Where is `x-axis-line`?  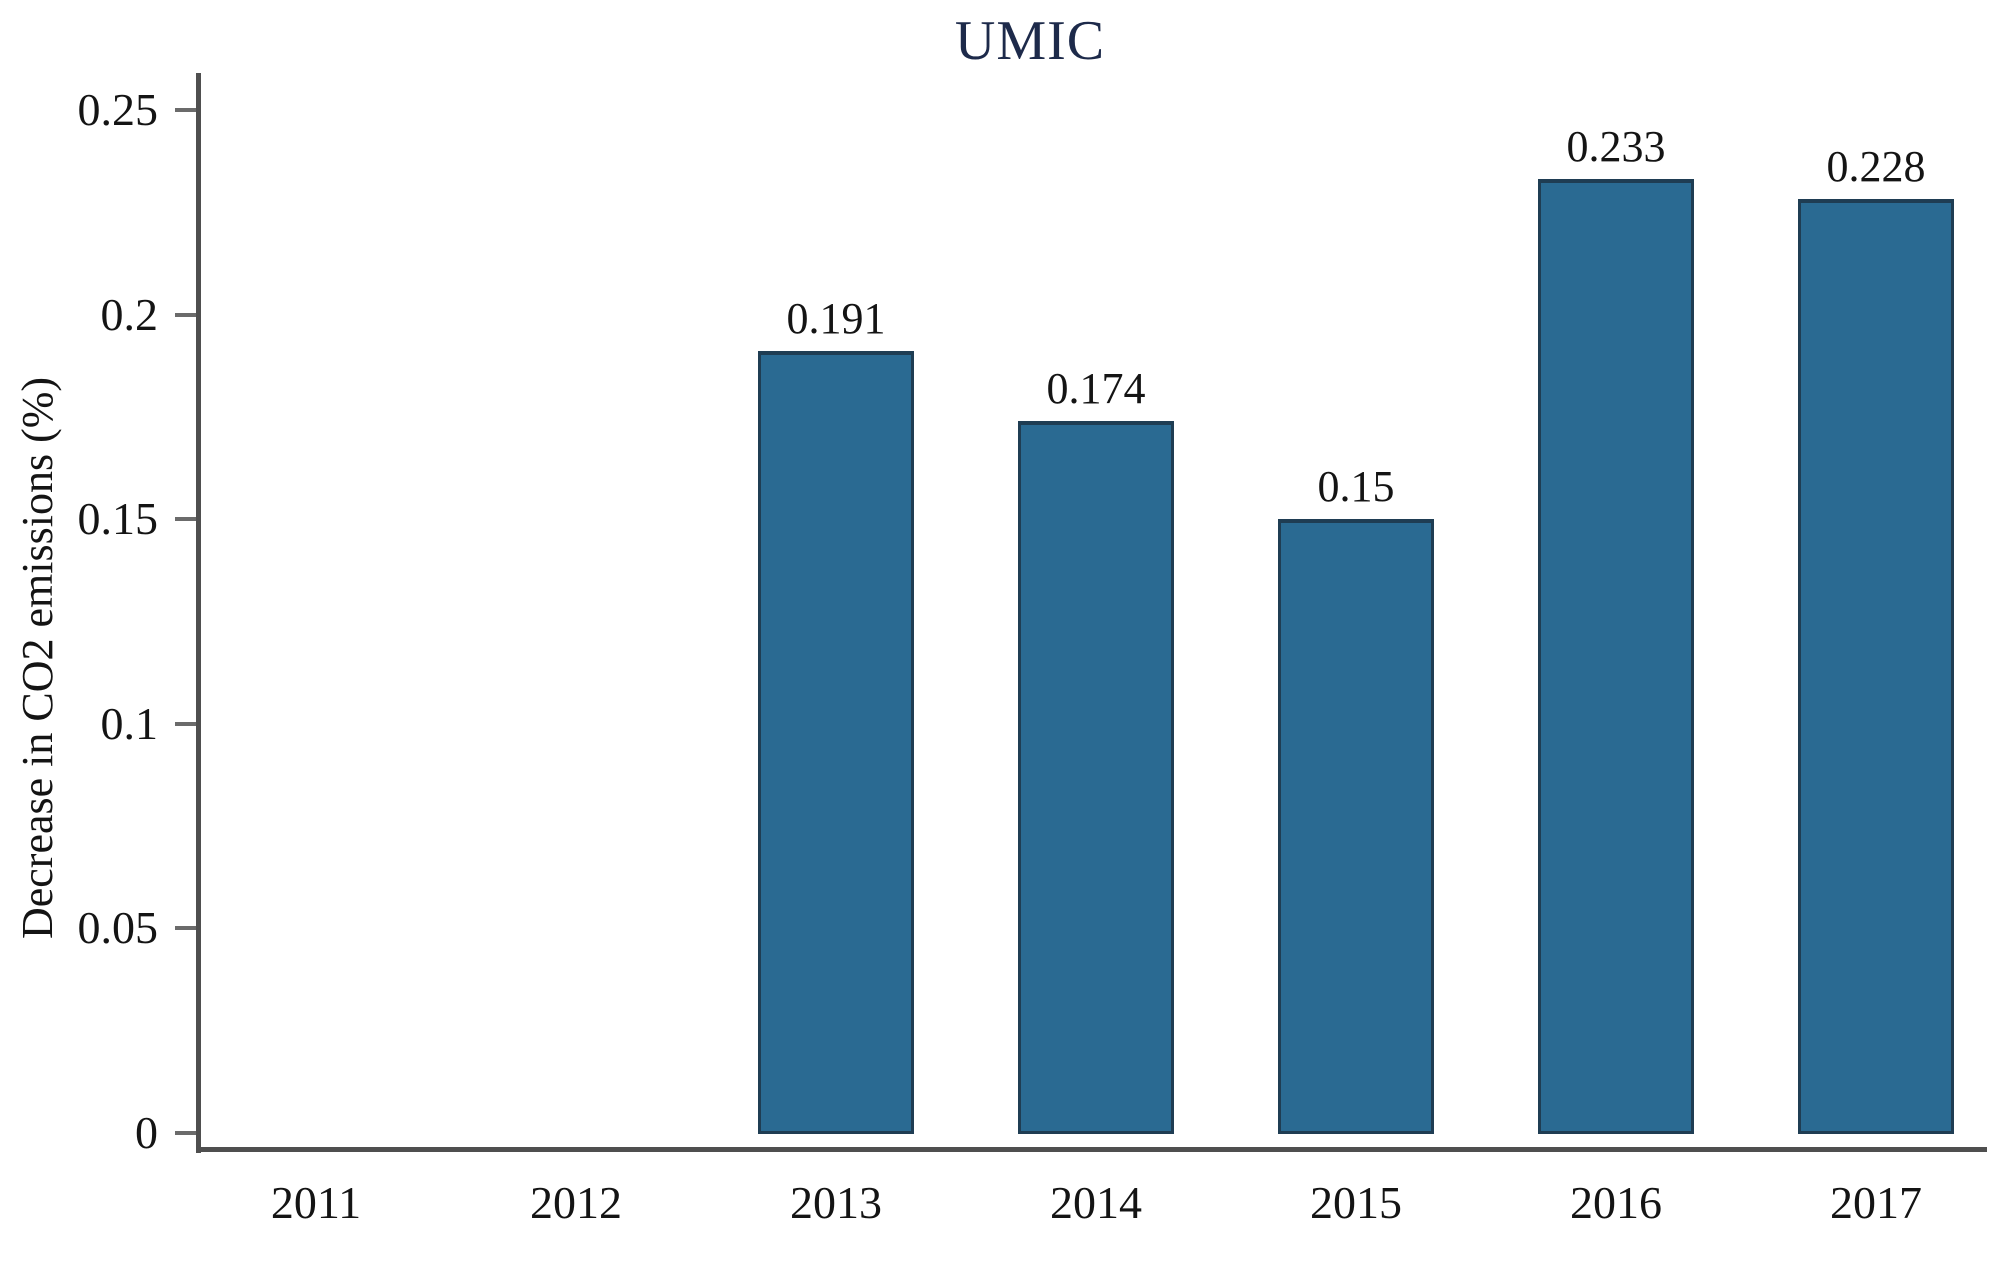 x-axis-line is located at coordinates (1091, 1149).